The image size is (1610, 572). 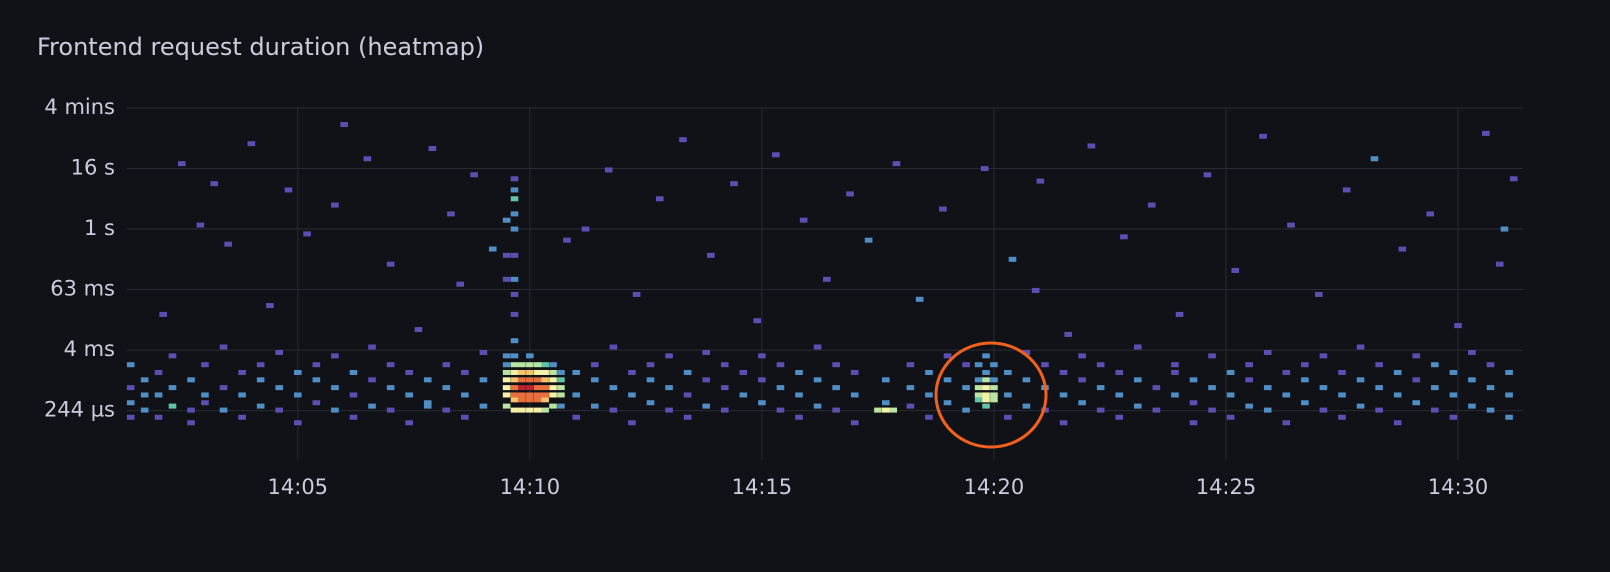 I want to click on x-tick-label: 14:30, so click(x=1458, y=487).